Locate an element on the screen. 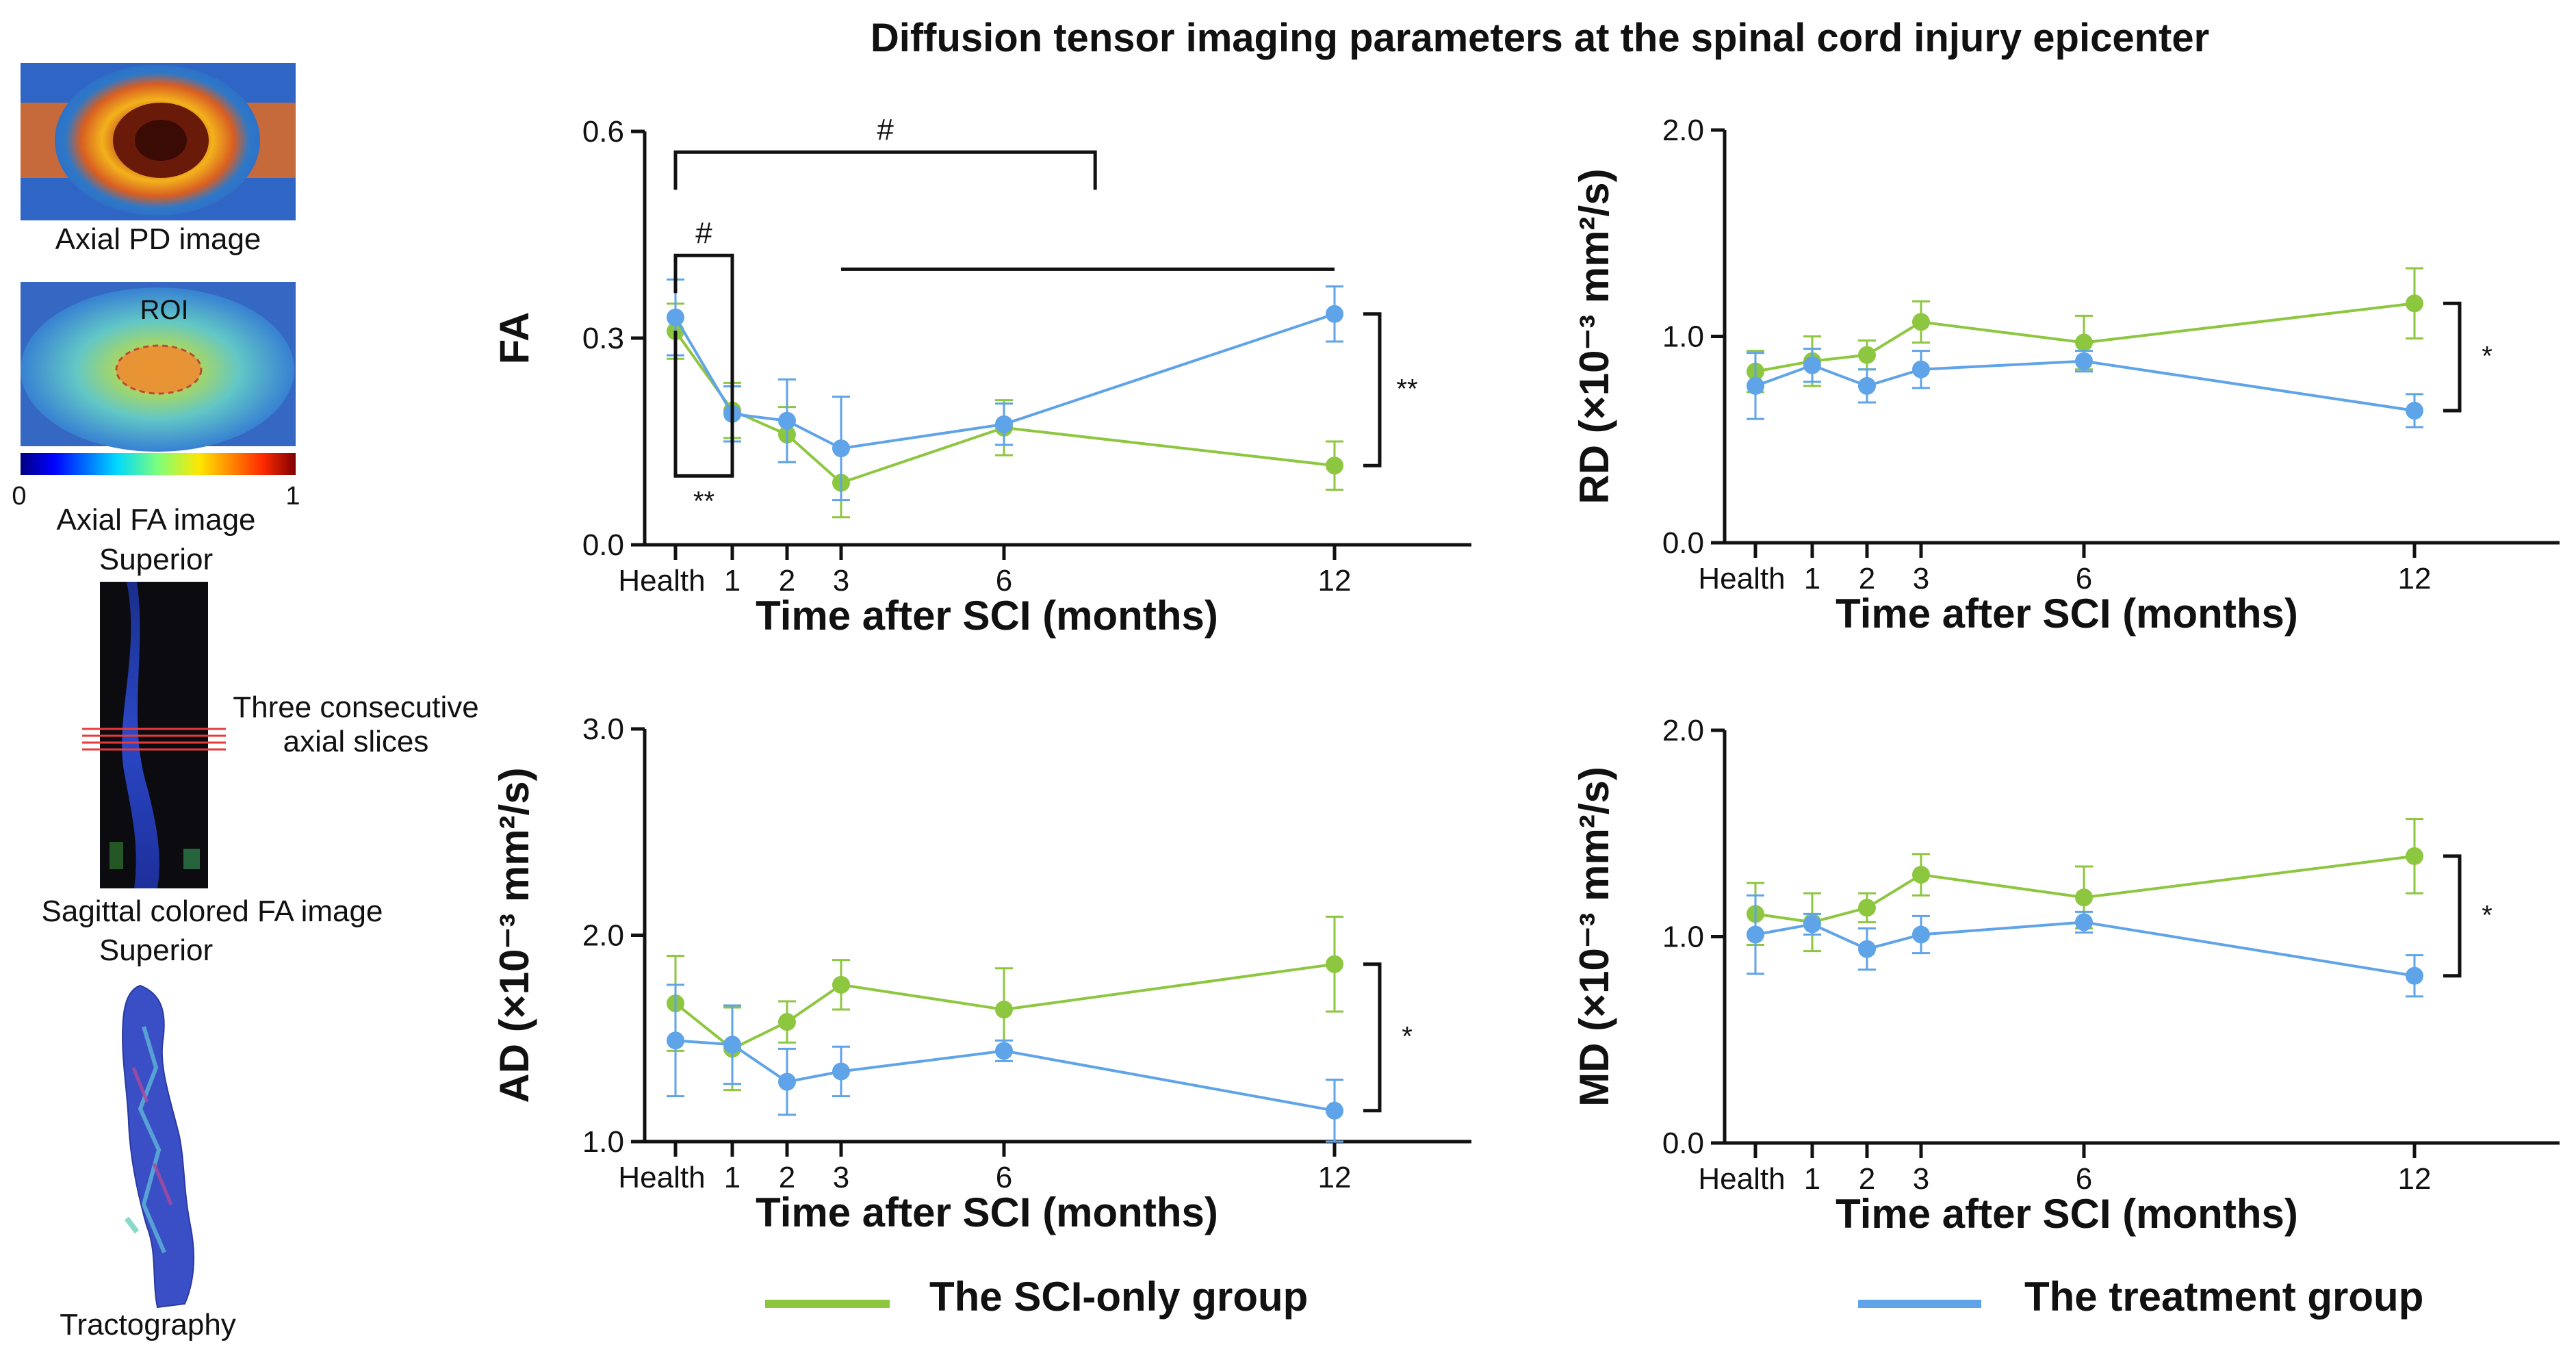 Image resolution: width=2576 pixels, height=1349 pixels. fa-sci-only-point is located at coordinates (1334, 466).